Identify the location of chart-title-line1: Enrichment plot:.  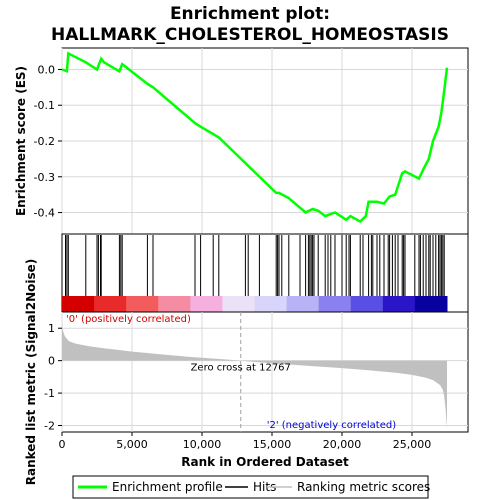
(250, 14).